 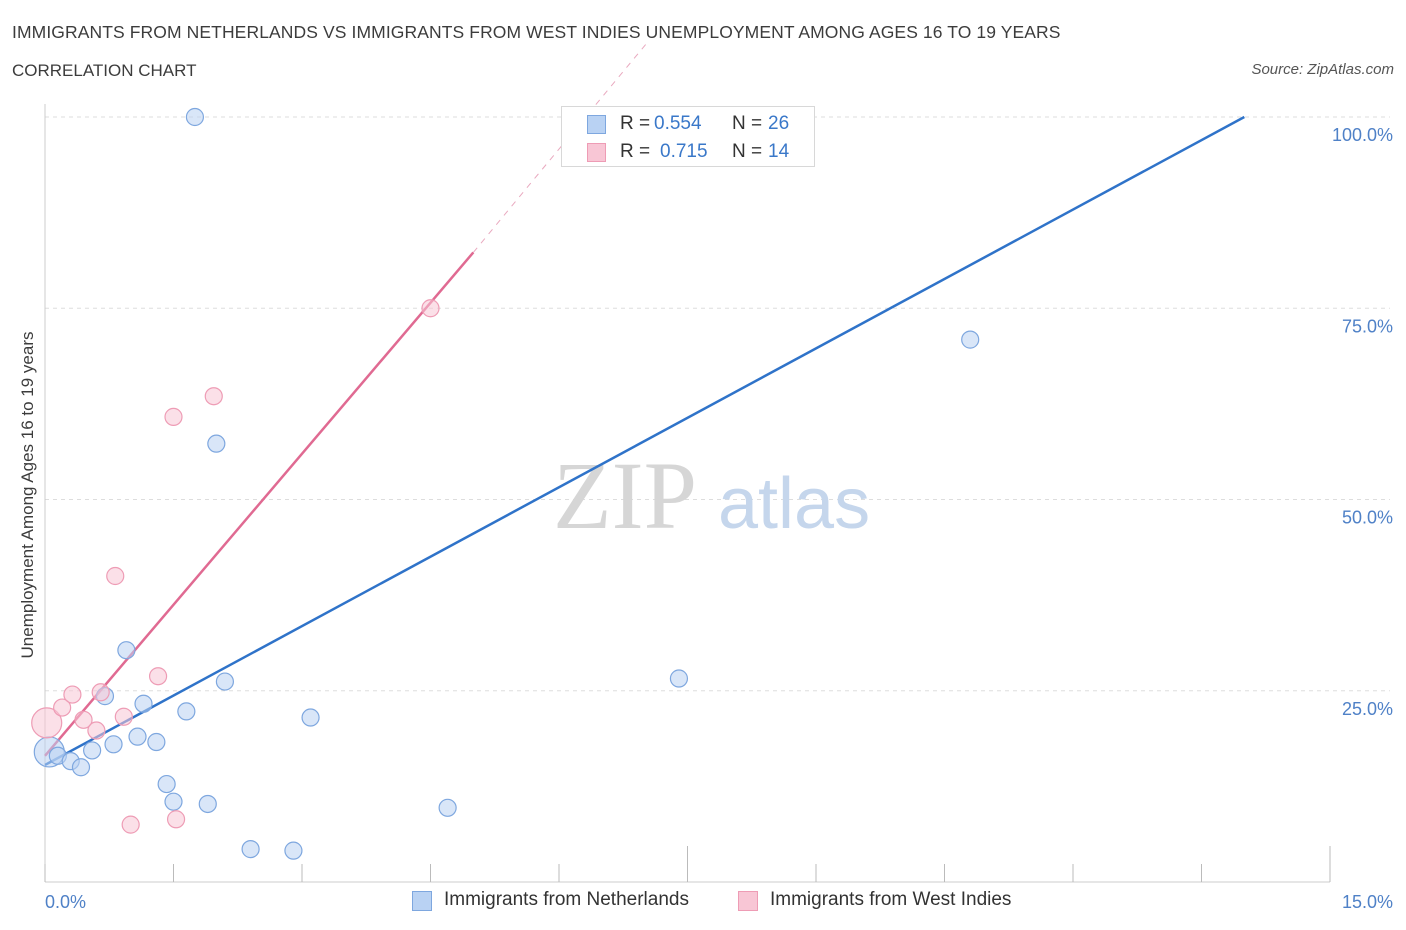 I want to click on legend-r-value: 0.715, so click(x=684, y=151).